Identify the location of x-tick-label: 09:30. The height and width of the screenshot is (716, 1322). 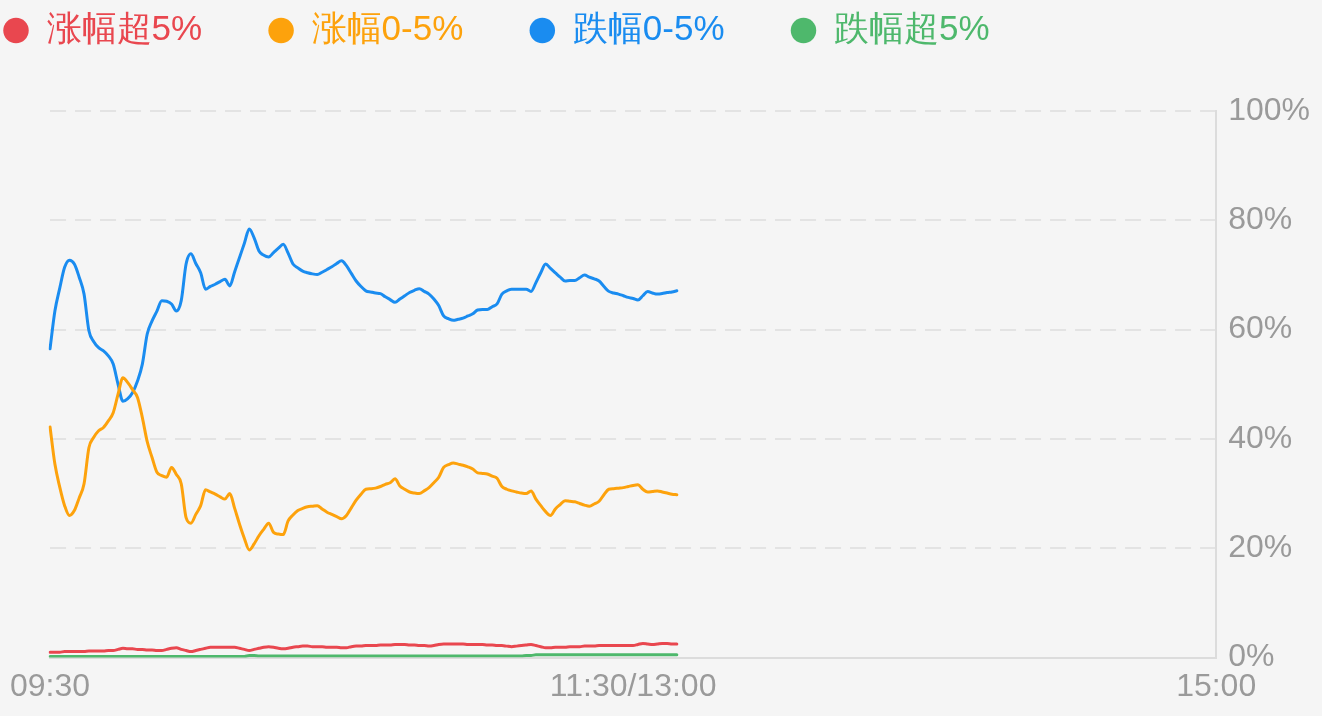
(50, 684).